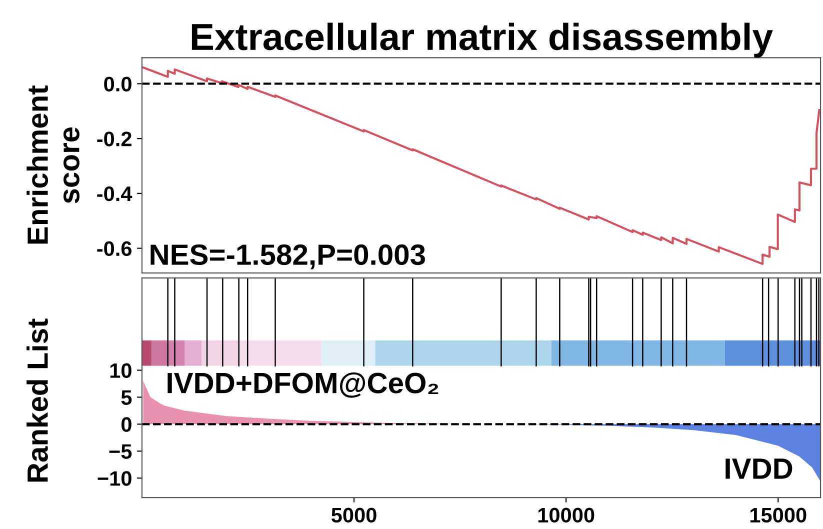 This screenshot has width=823, height=529. Describe the element at coordinates (121, 370) in the screenshot. I see `y-tick-label: 10` at that location.